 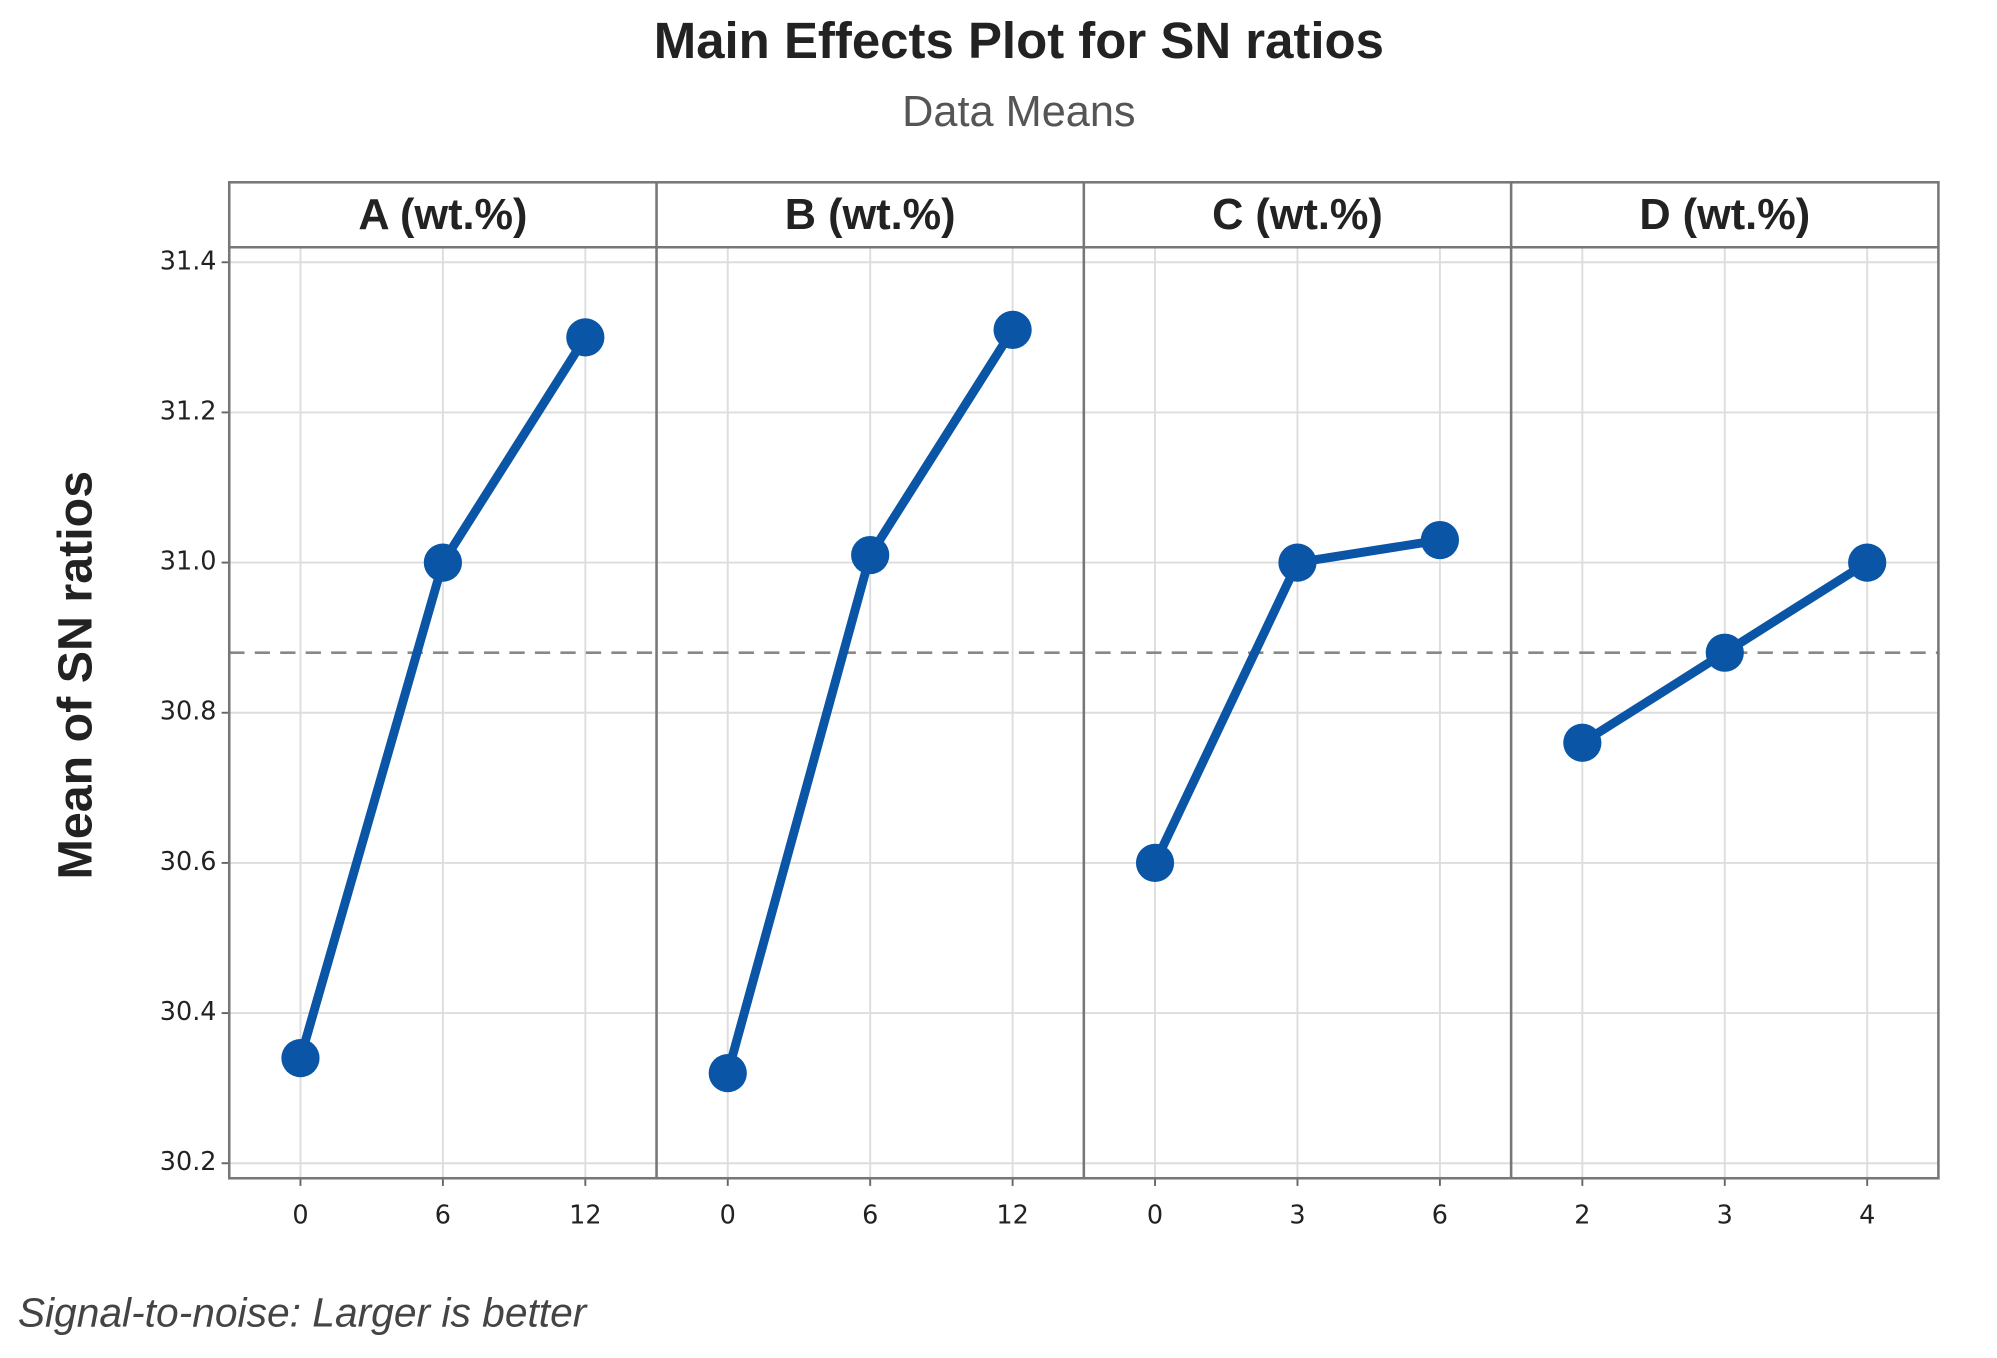 I want to click on panel-title: A (wt.%), so click(x=442, y=215).